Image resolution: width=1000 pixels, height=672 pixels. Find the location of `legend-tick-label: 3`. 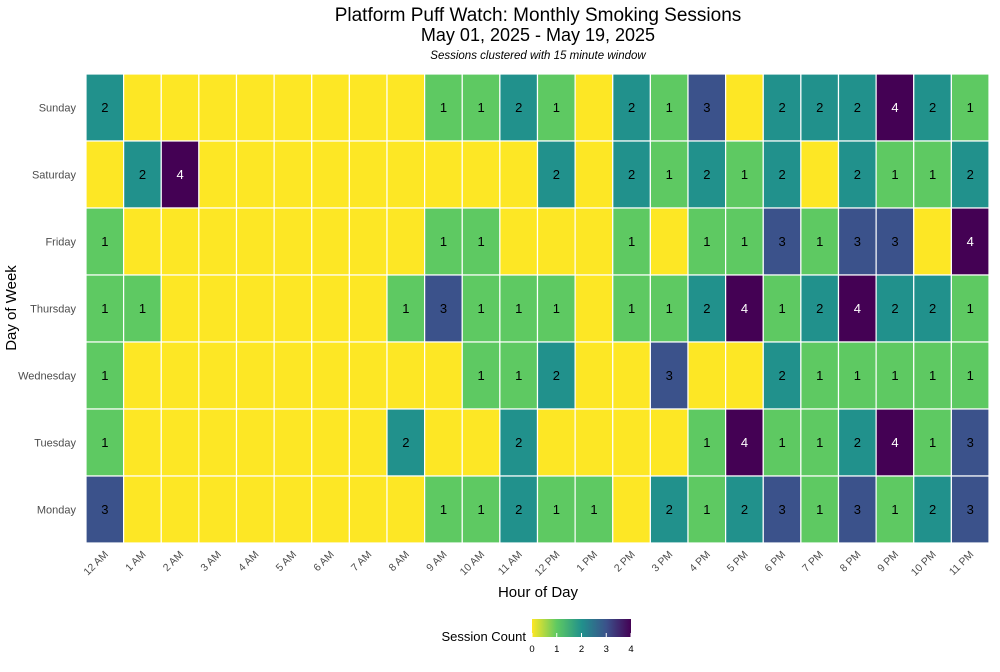

legend-tick-label: 3 is located at coordinates (606, 649).